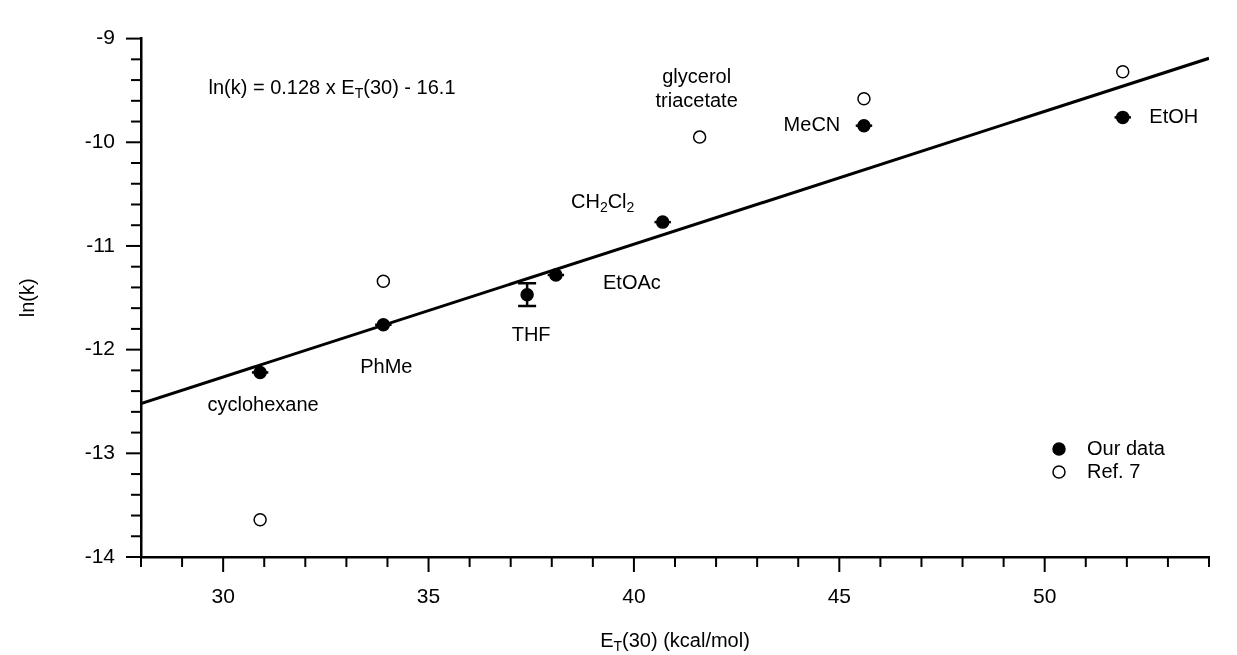 The width and height of the screenshot is (1237, 655). What do you see at coordinates (1174, 115) in the screenshot?
I see `annotation: EtOH` at bounding box center [1174, 115].